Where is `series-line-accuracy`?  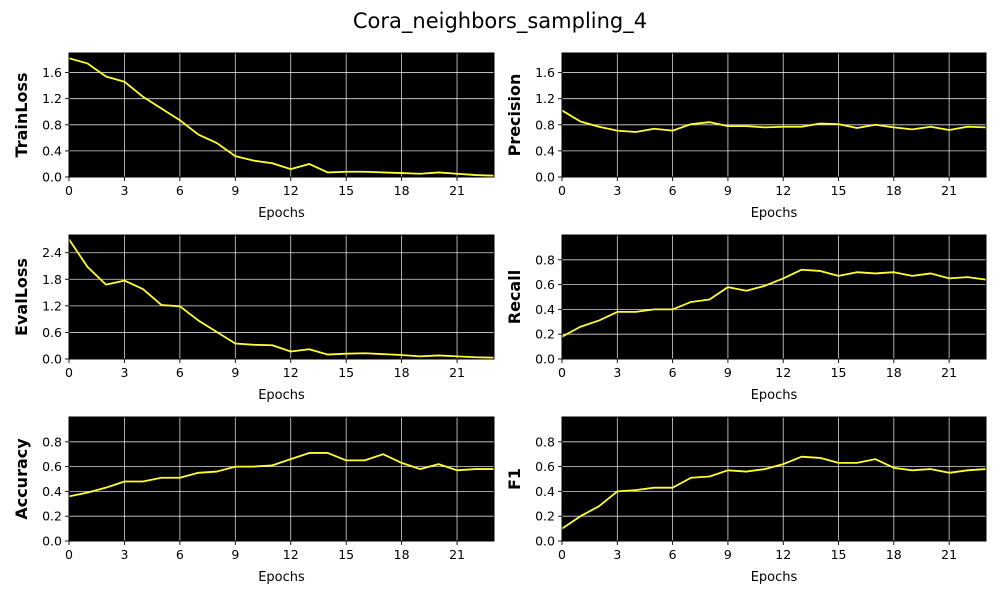
series-line-accuracy is located at coordinates (281, 475).